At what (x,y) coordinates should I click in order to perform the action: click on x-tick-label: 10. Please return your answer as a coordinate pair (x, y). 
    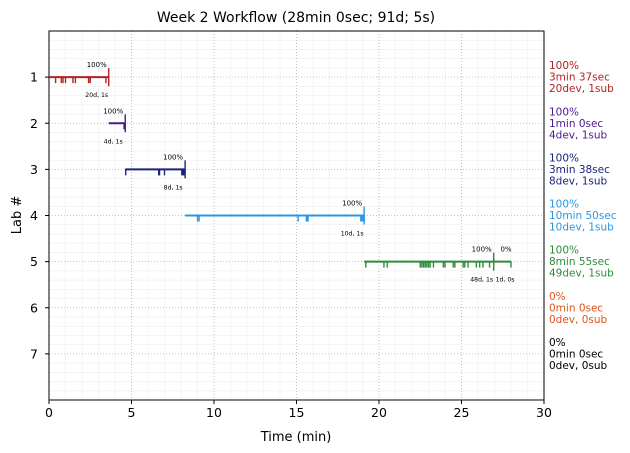
    Looking at the image, I should click on (214, 412).